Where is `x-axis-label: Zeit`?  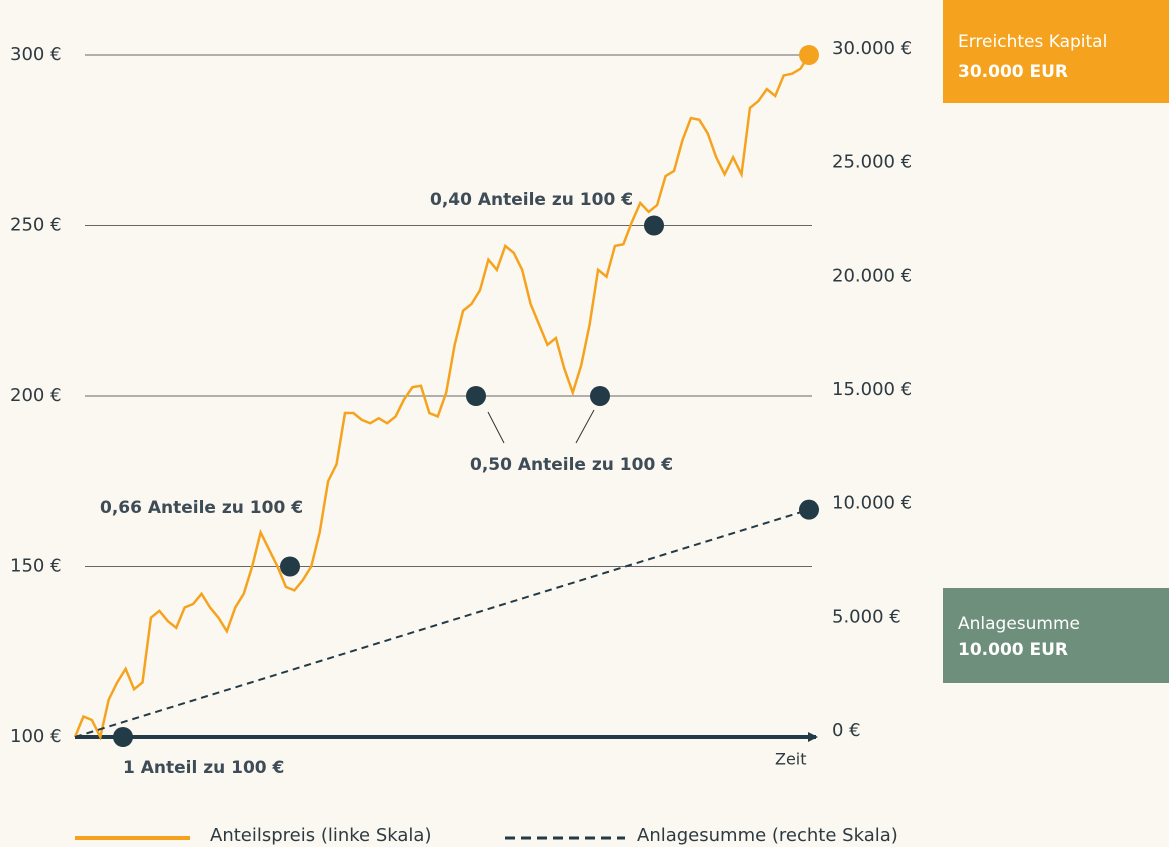 x-axis-label: Zeit is located at coordinates (791, 759).